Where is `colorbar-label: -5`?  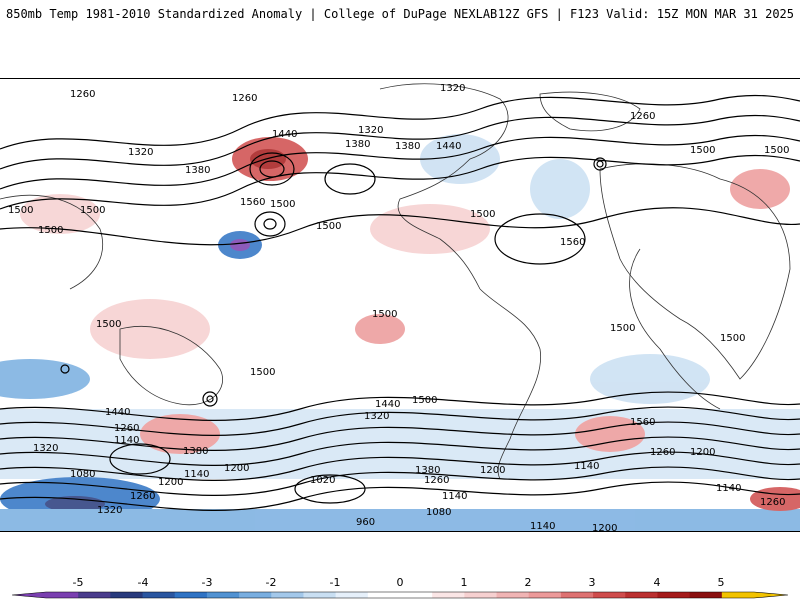
colorbar-label: -5 is located at coordinates (78, 582).